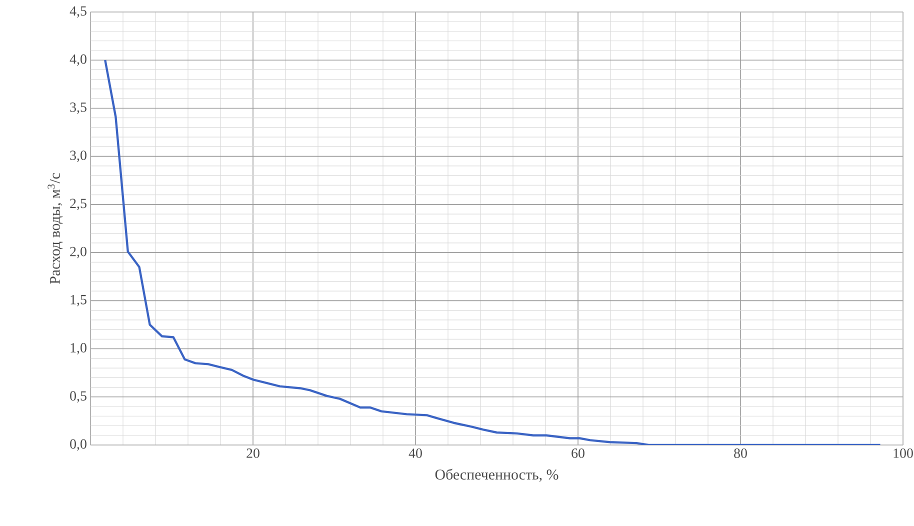 This screenshot has width=914, height=526. What do you see at coordinates (253, 453) in the screenshot?
I see `x-tick-label: 20` at bounding box center [253, 453].